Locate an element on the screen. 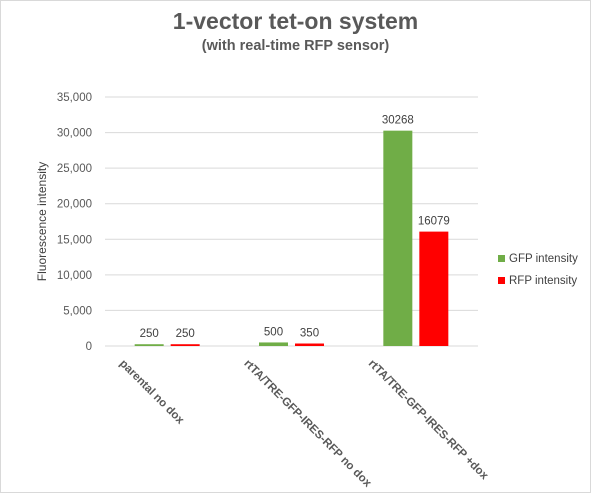  y-tick-label: 5,000 is located at coordinates (77, 311).